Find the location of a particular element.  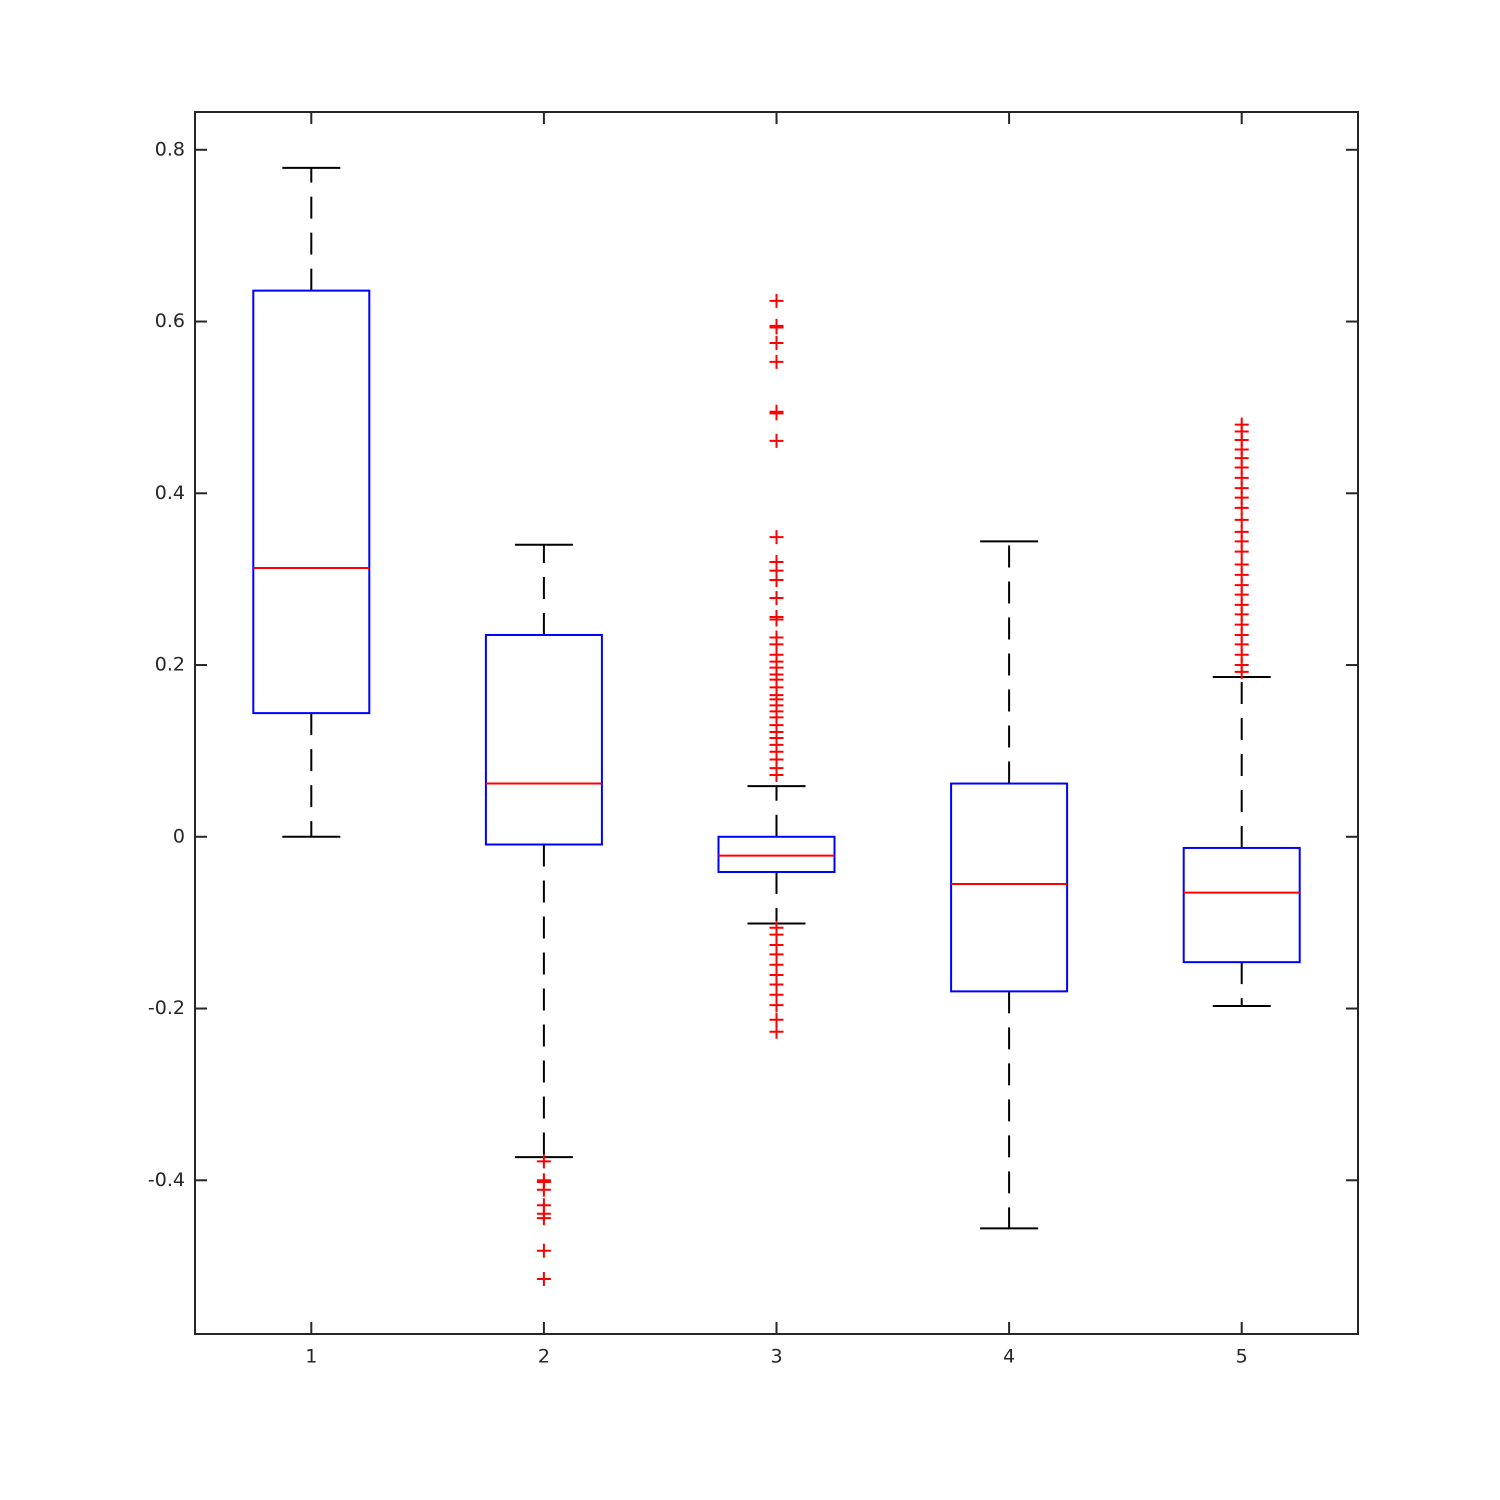

y-tick-label: -0.4 is located at coordinates (166, 1180).